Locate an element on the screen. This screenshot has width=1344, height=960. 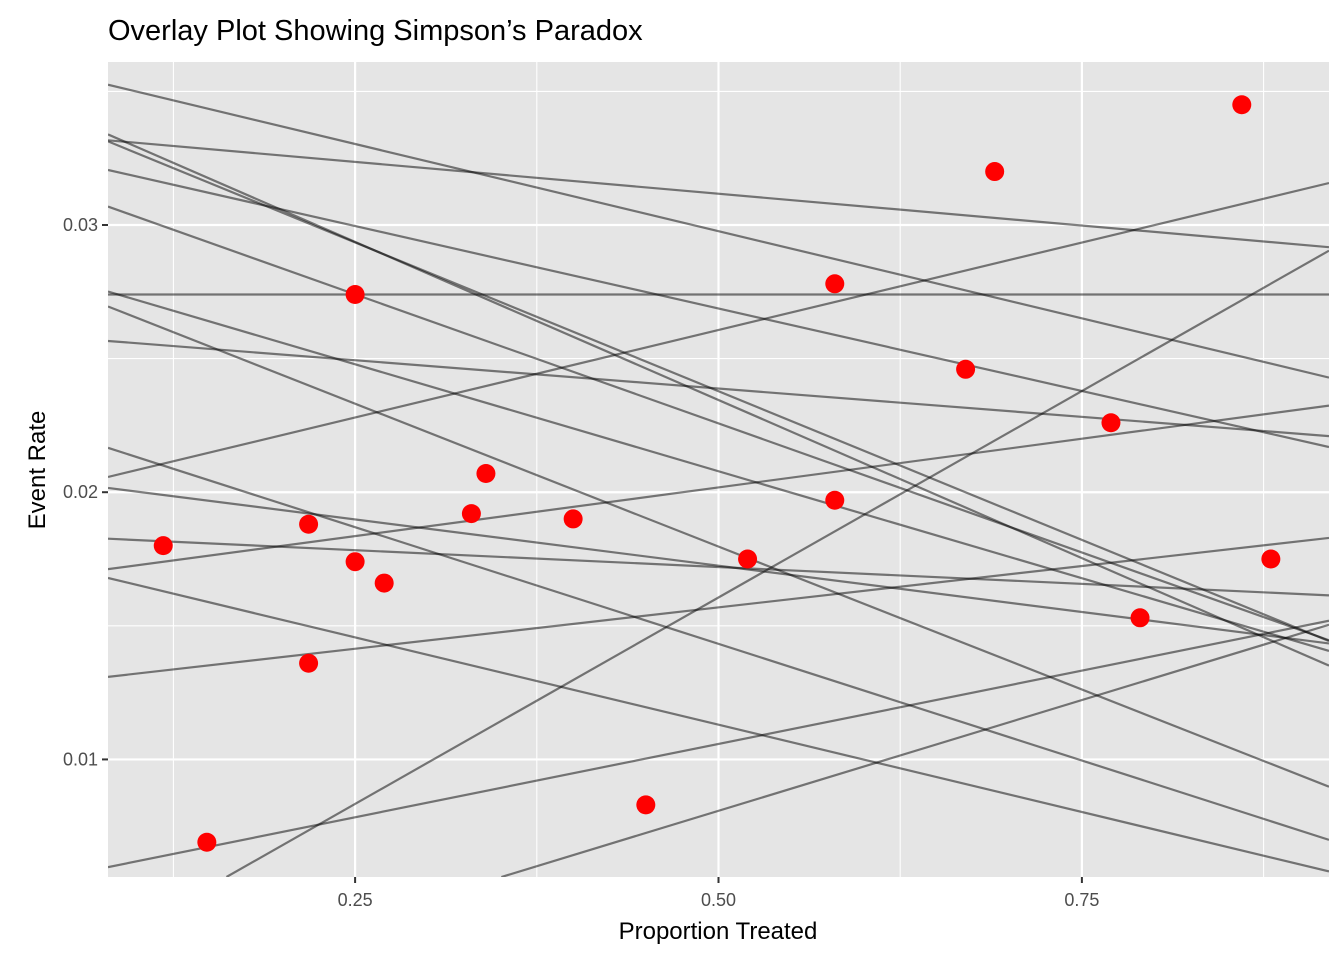
y-tick-label: 0.02 is located at coordinates (80, 492).